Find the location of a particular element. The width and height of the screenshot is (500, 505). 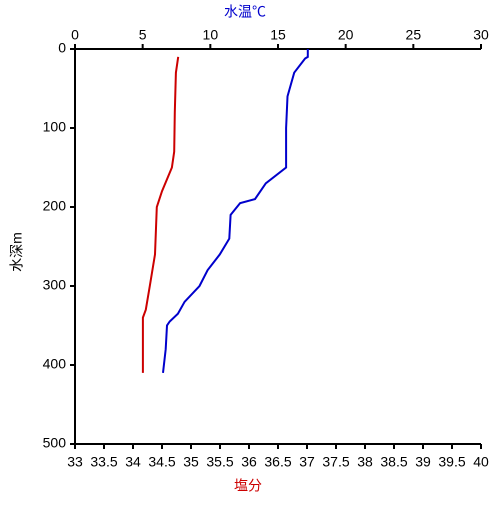

y-axis-label: 水深m is located at coordinates (17, 252).